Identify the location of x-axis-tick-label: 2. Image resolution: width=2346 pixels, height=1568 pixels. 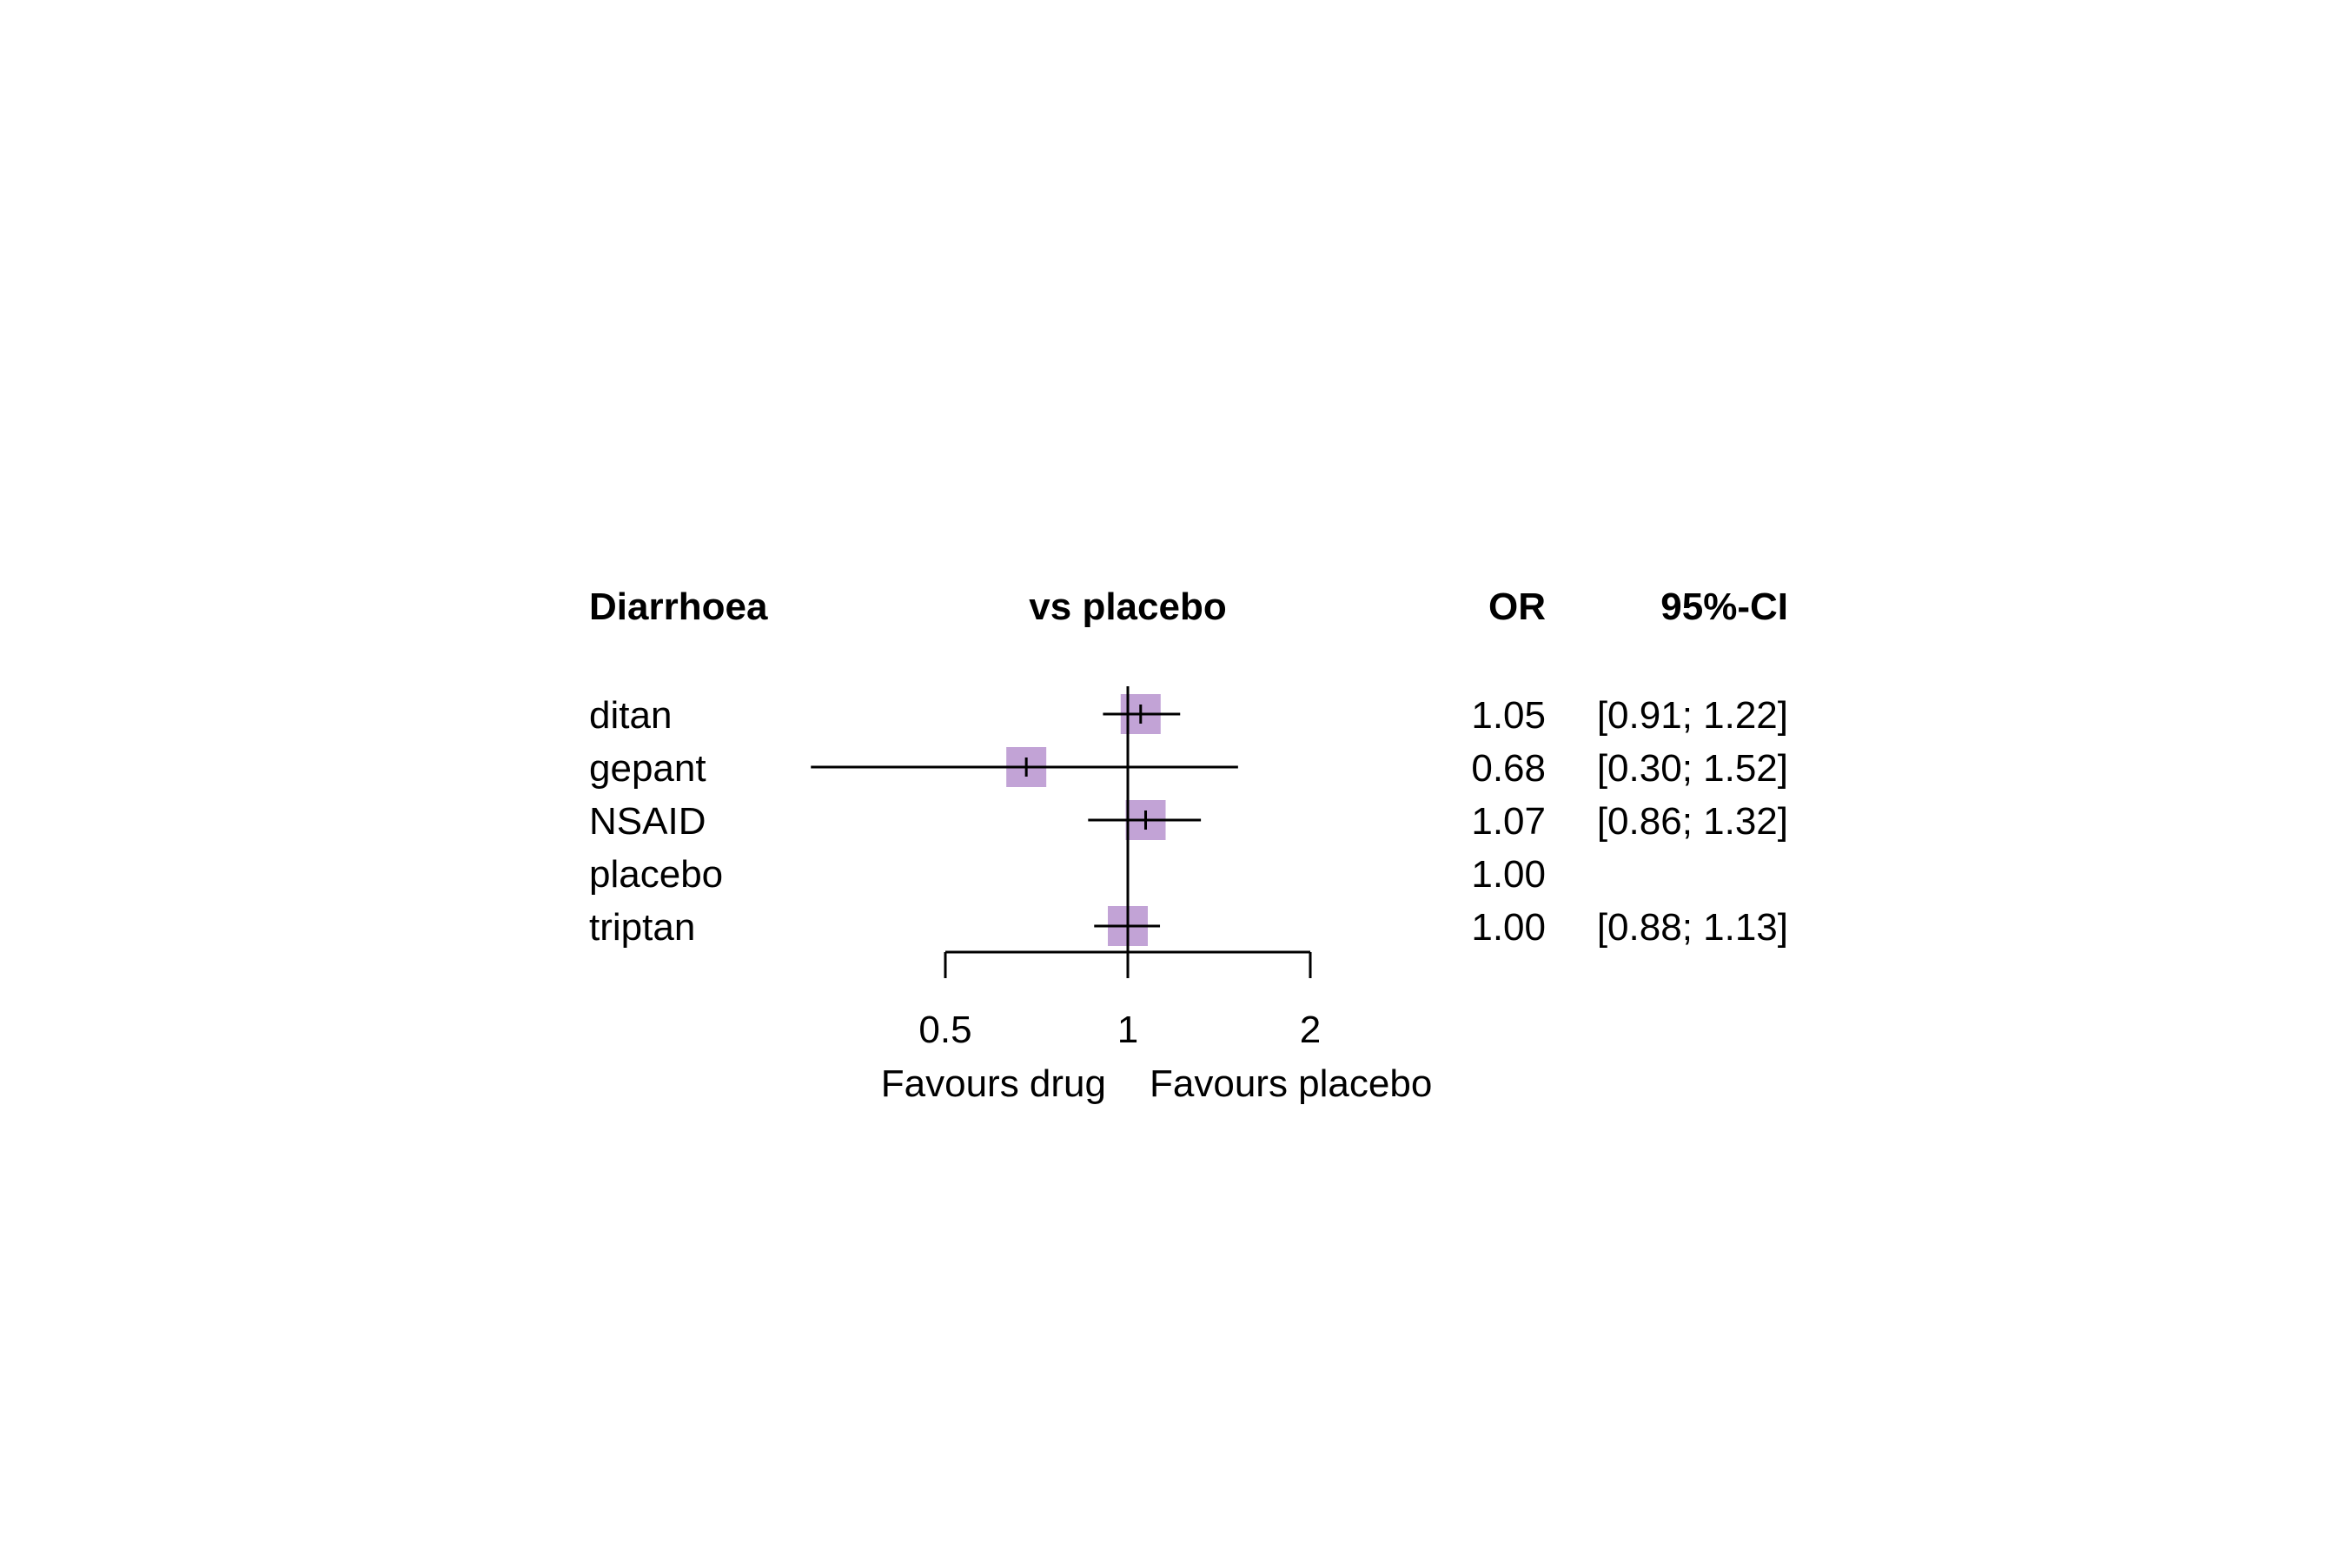
(1311, 1030).